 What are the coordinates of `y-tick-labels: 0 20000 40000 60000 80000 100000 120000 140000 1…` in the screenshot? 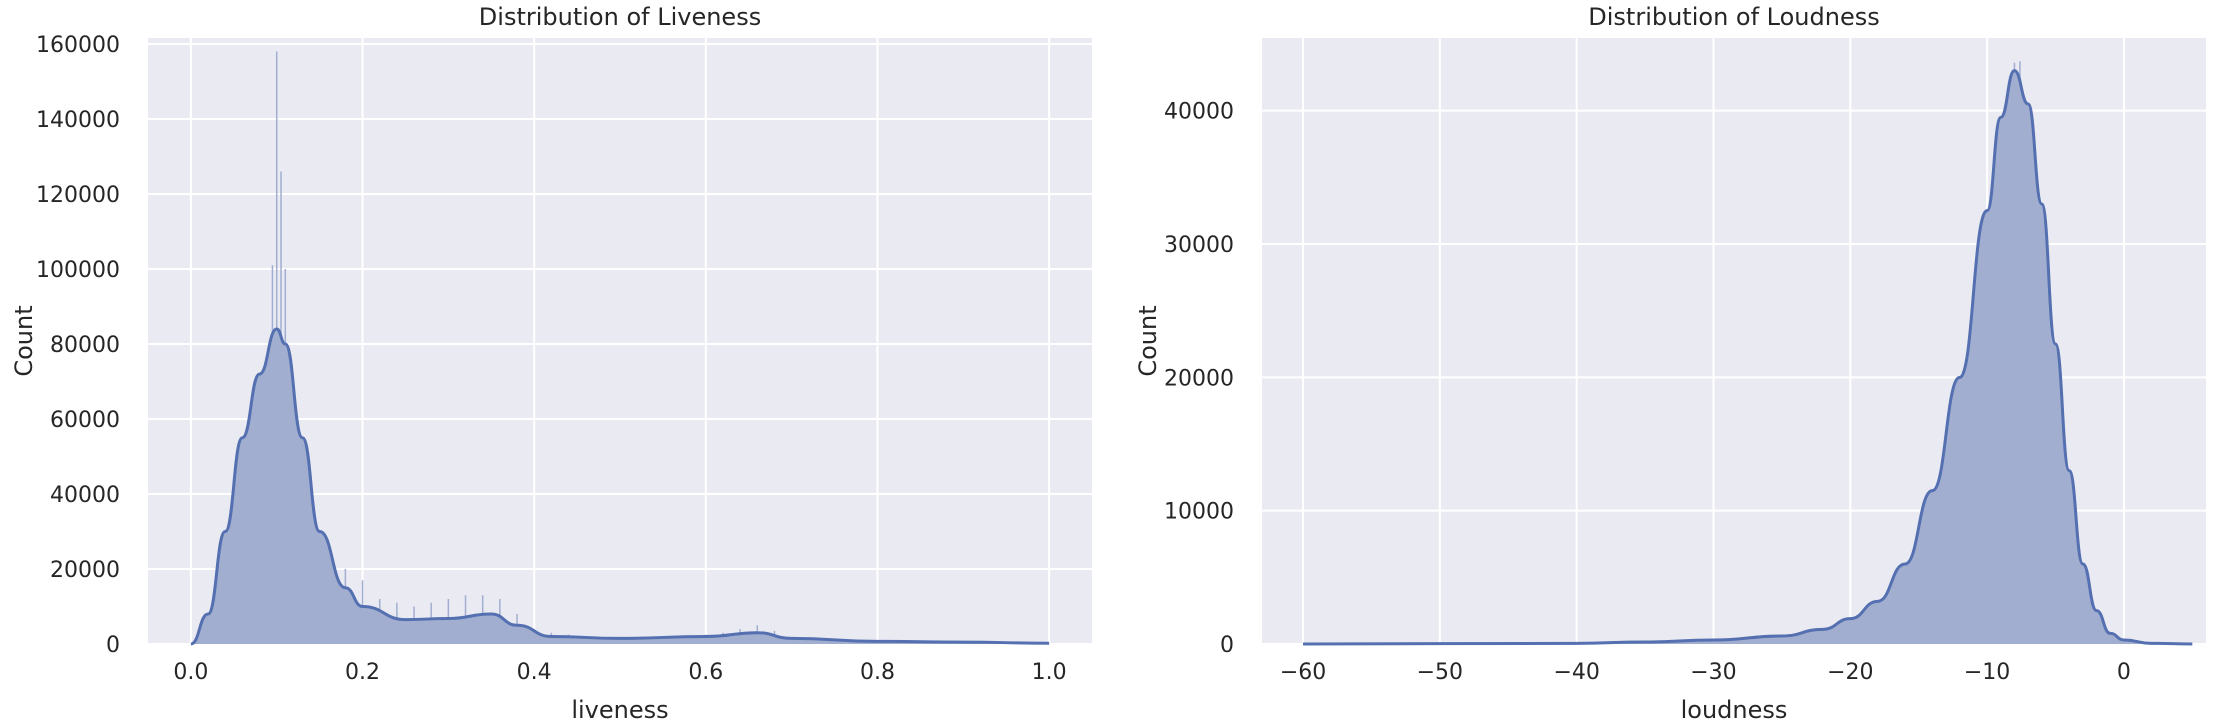 It's located at (78, 345).